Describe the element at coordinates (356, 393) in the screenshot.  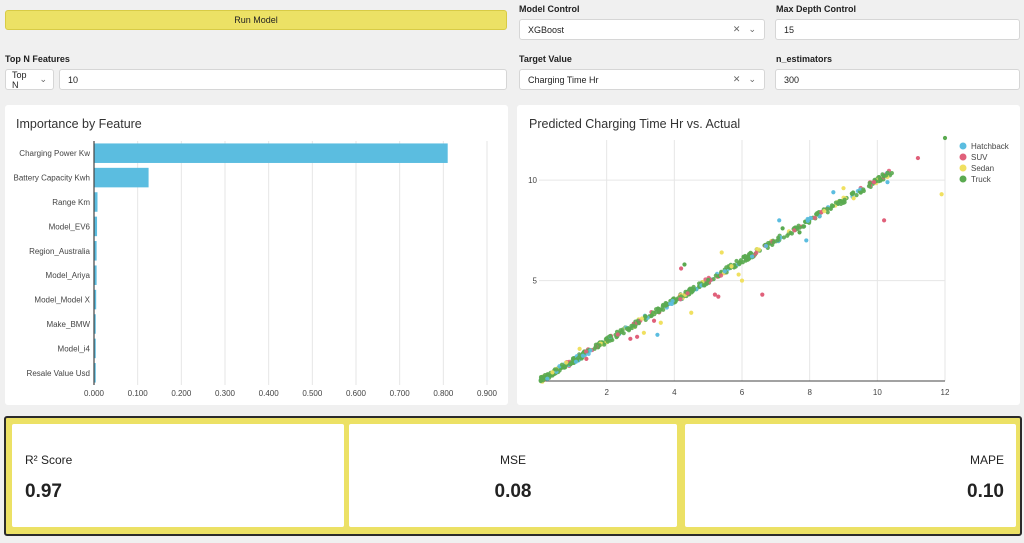
I see `x-tick-label: 0.600` at that location.